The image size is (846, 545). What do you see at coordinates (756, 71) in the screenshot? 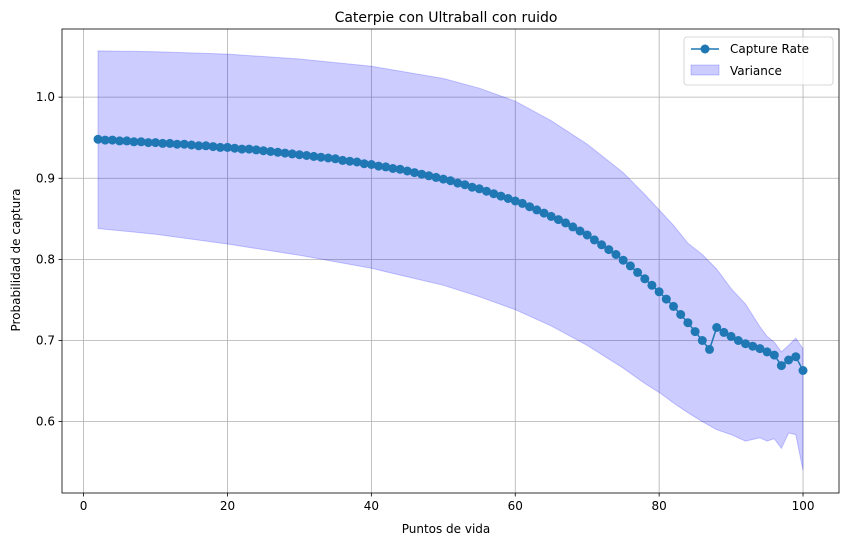
I see `legend-label-variance: Variance` at bounding box center [756, 71].